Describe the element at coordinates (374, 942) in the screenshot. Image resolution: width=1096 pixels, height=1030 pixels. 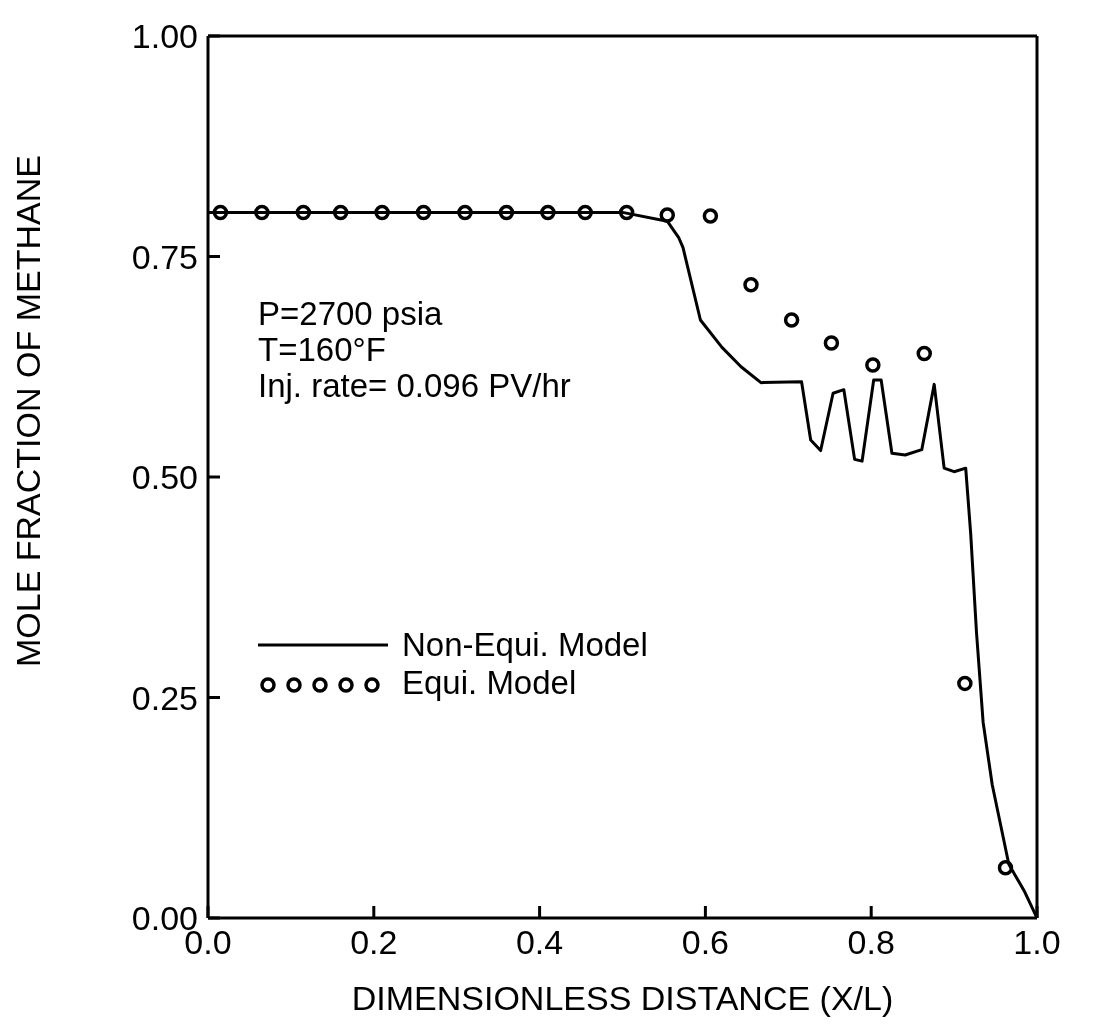
I see `x-tick-label: 0.2` at that location.